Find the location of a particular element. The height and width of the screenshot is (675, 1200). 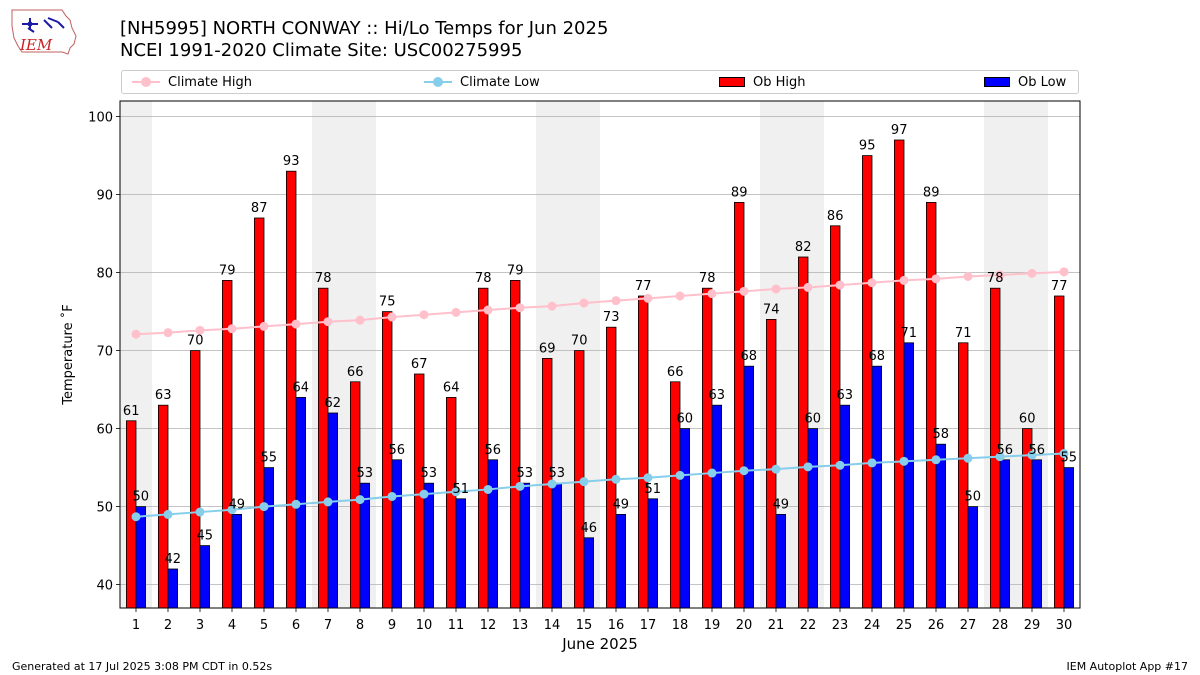

y-tick-label-50: 50 is located at coordinates (104, 508).